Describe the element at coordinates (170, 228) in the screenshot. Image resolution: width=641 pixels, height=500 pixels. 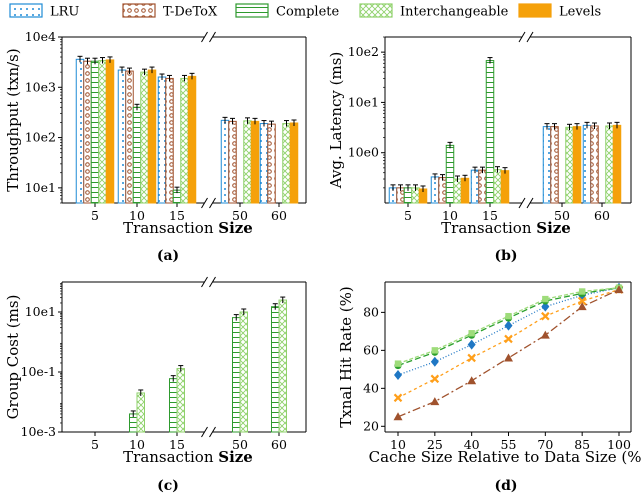
I see `x-axis-title-part: Transaction` at that location.